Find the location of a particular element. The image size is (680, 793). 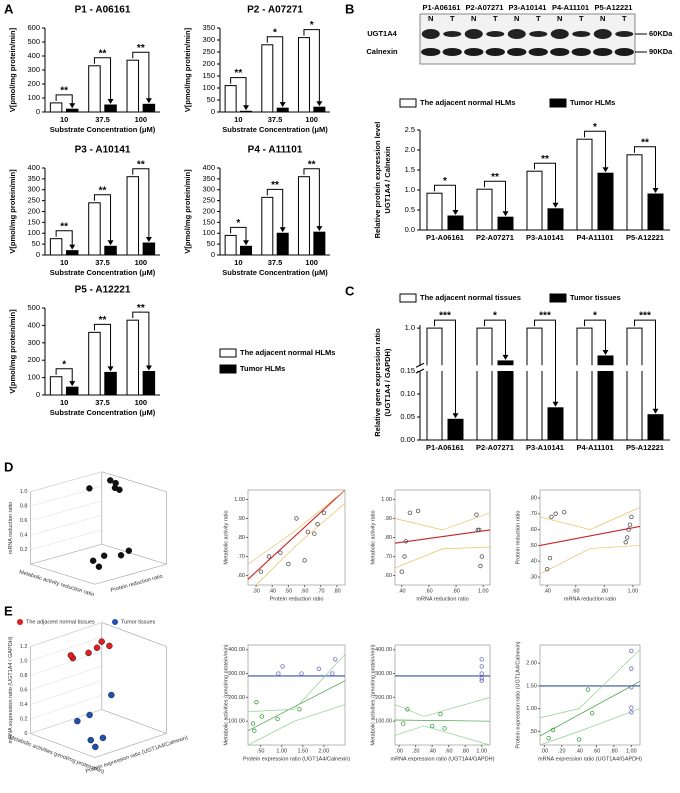

z-tick-label: 0.2 is located at coordinates (24, 719).